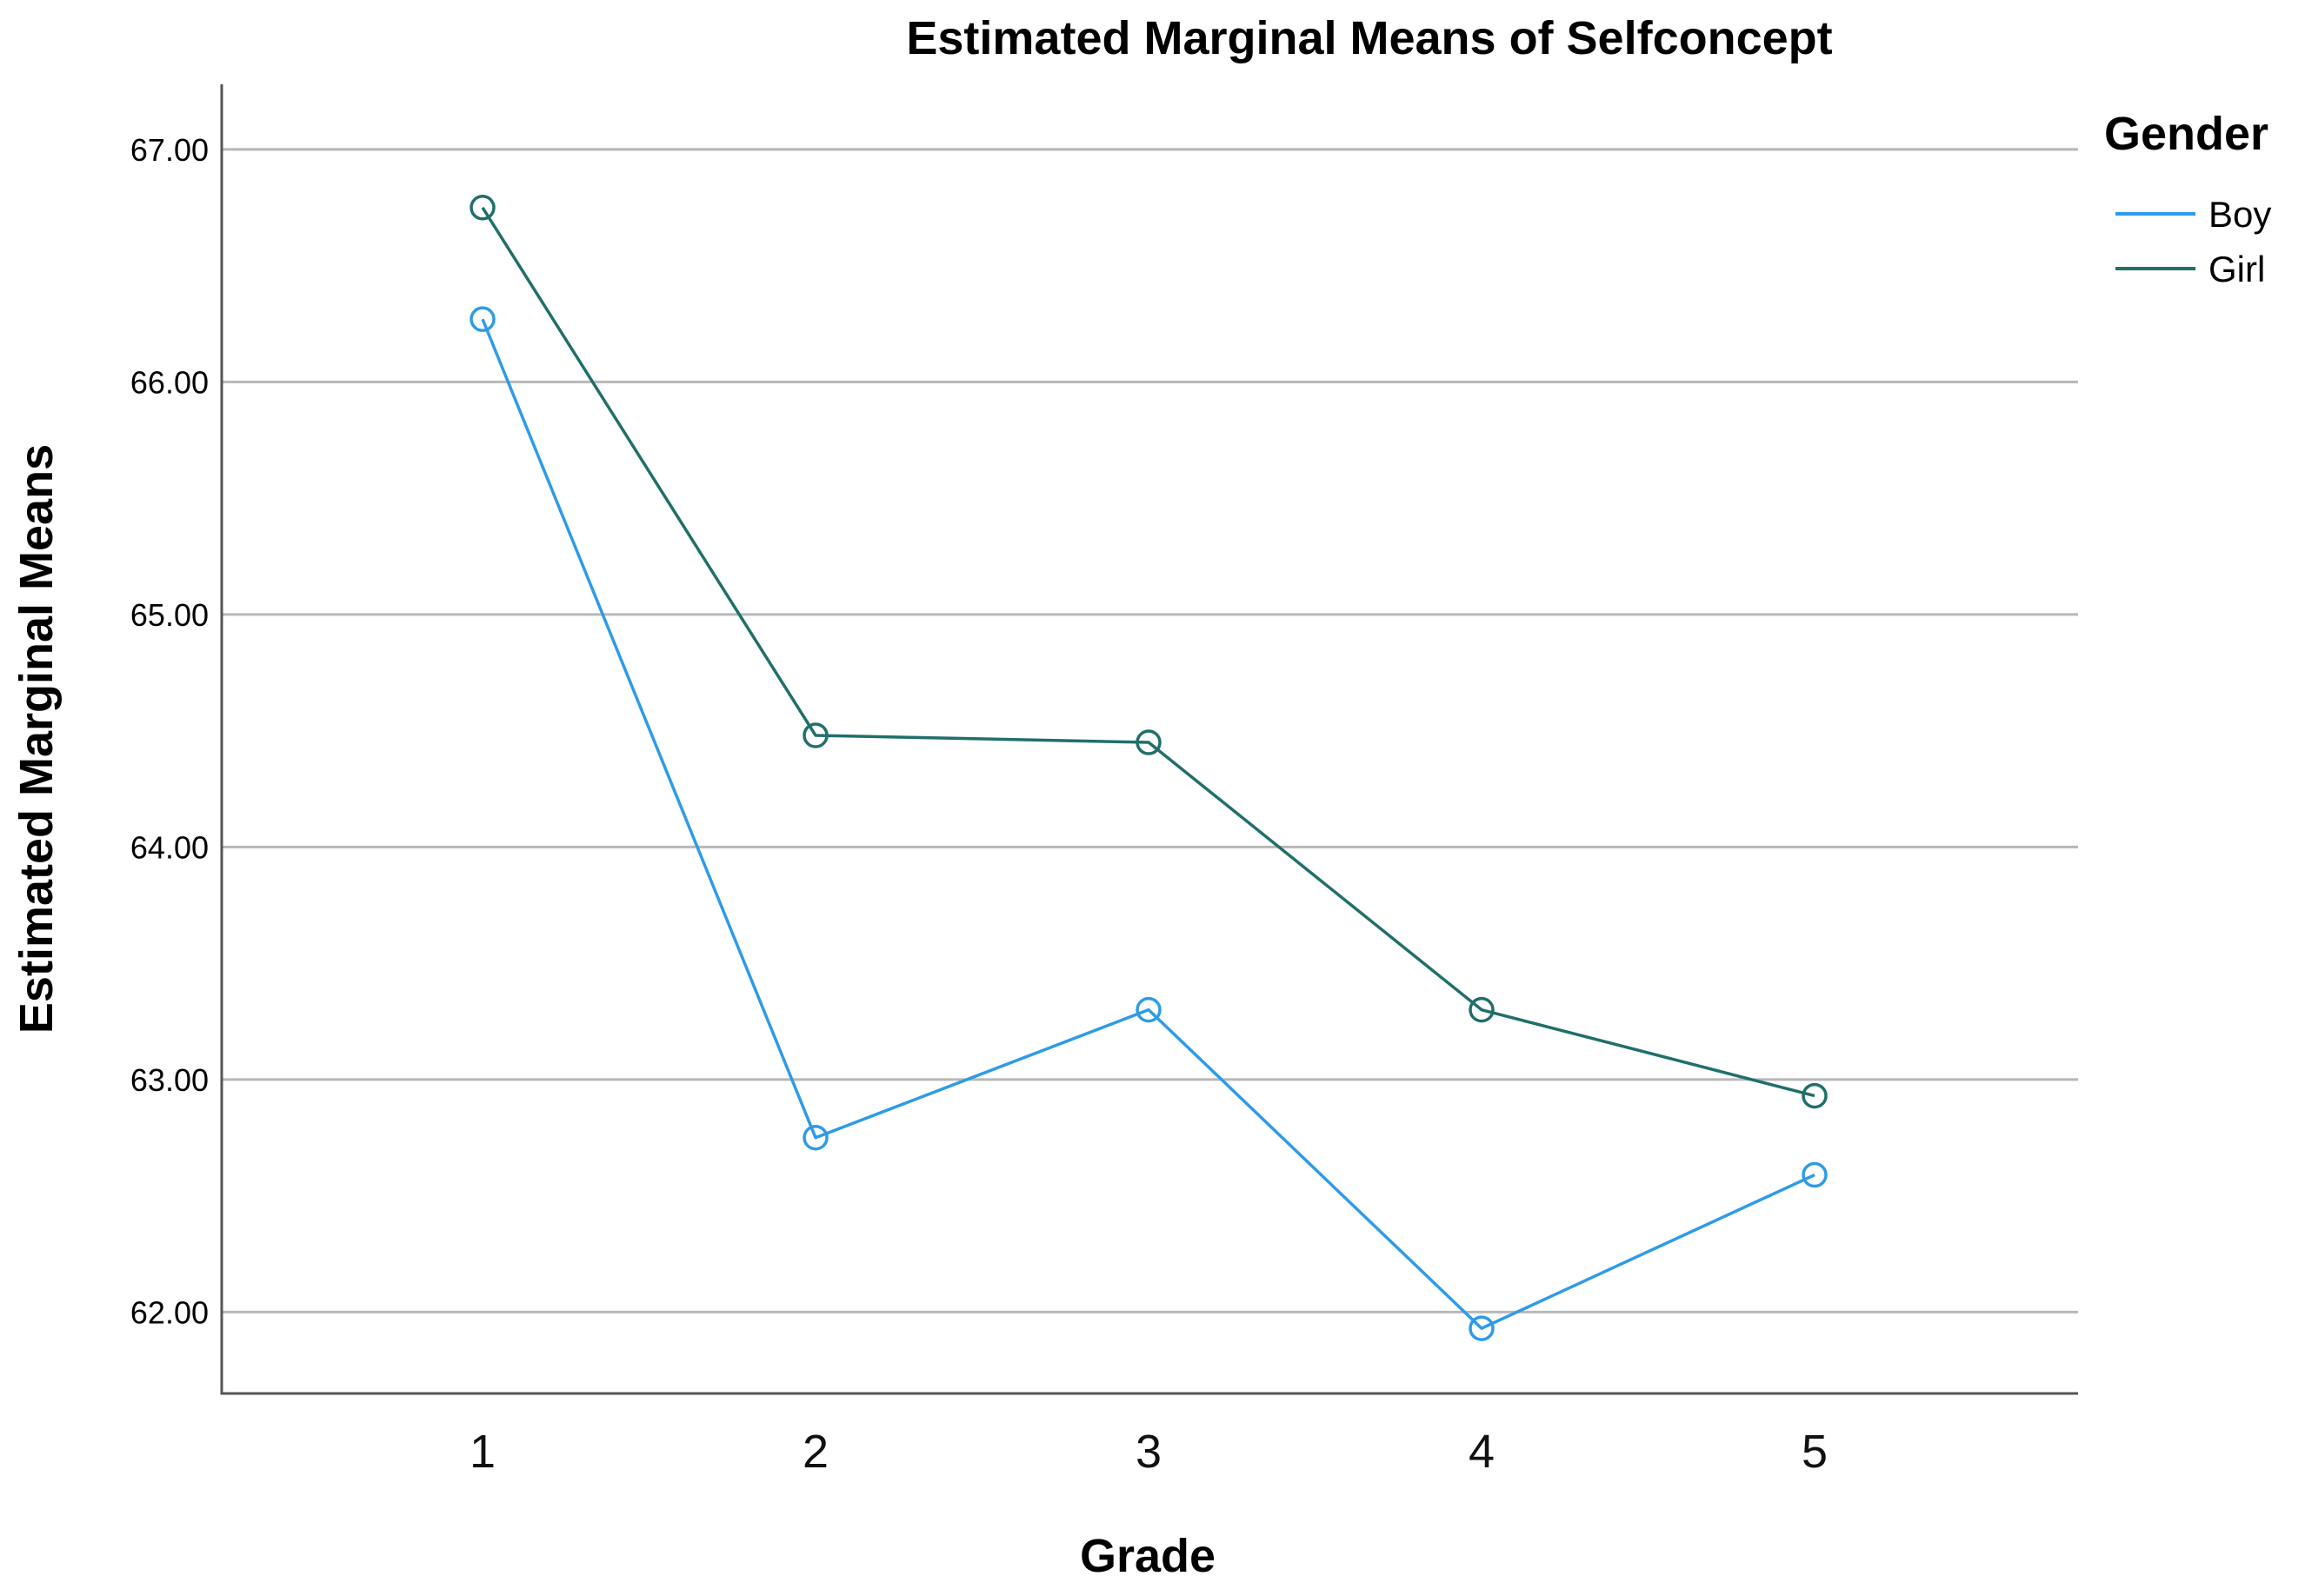 The width and height of the screenshot is (2305, 1596). Describe the element at coordinates (2236, 269) in the screenshot. I see `legend-label-girl: Girl` at that location.